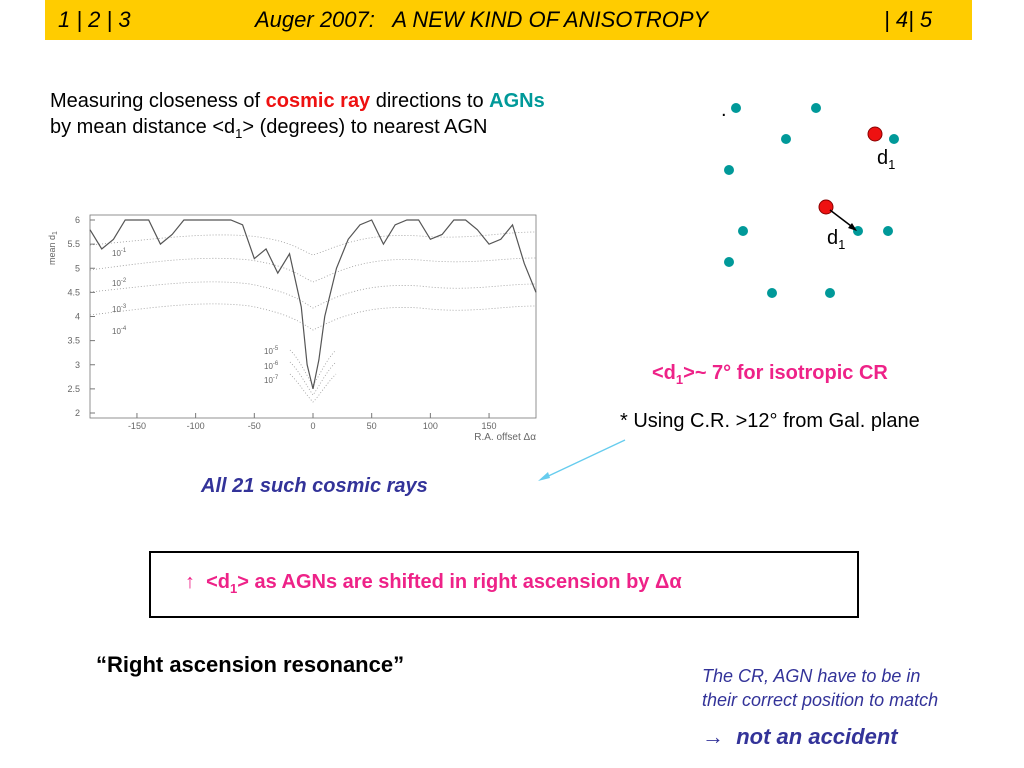  Describe the element at coordinates (770, 421) in the screenshot. I see `note: * Using C.R. >12° from Gal. plane` at that location.